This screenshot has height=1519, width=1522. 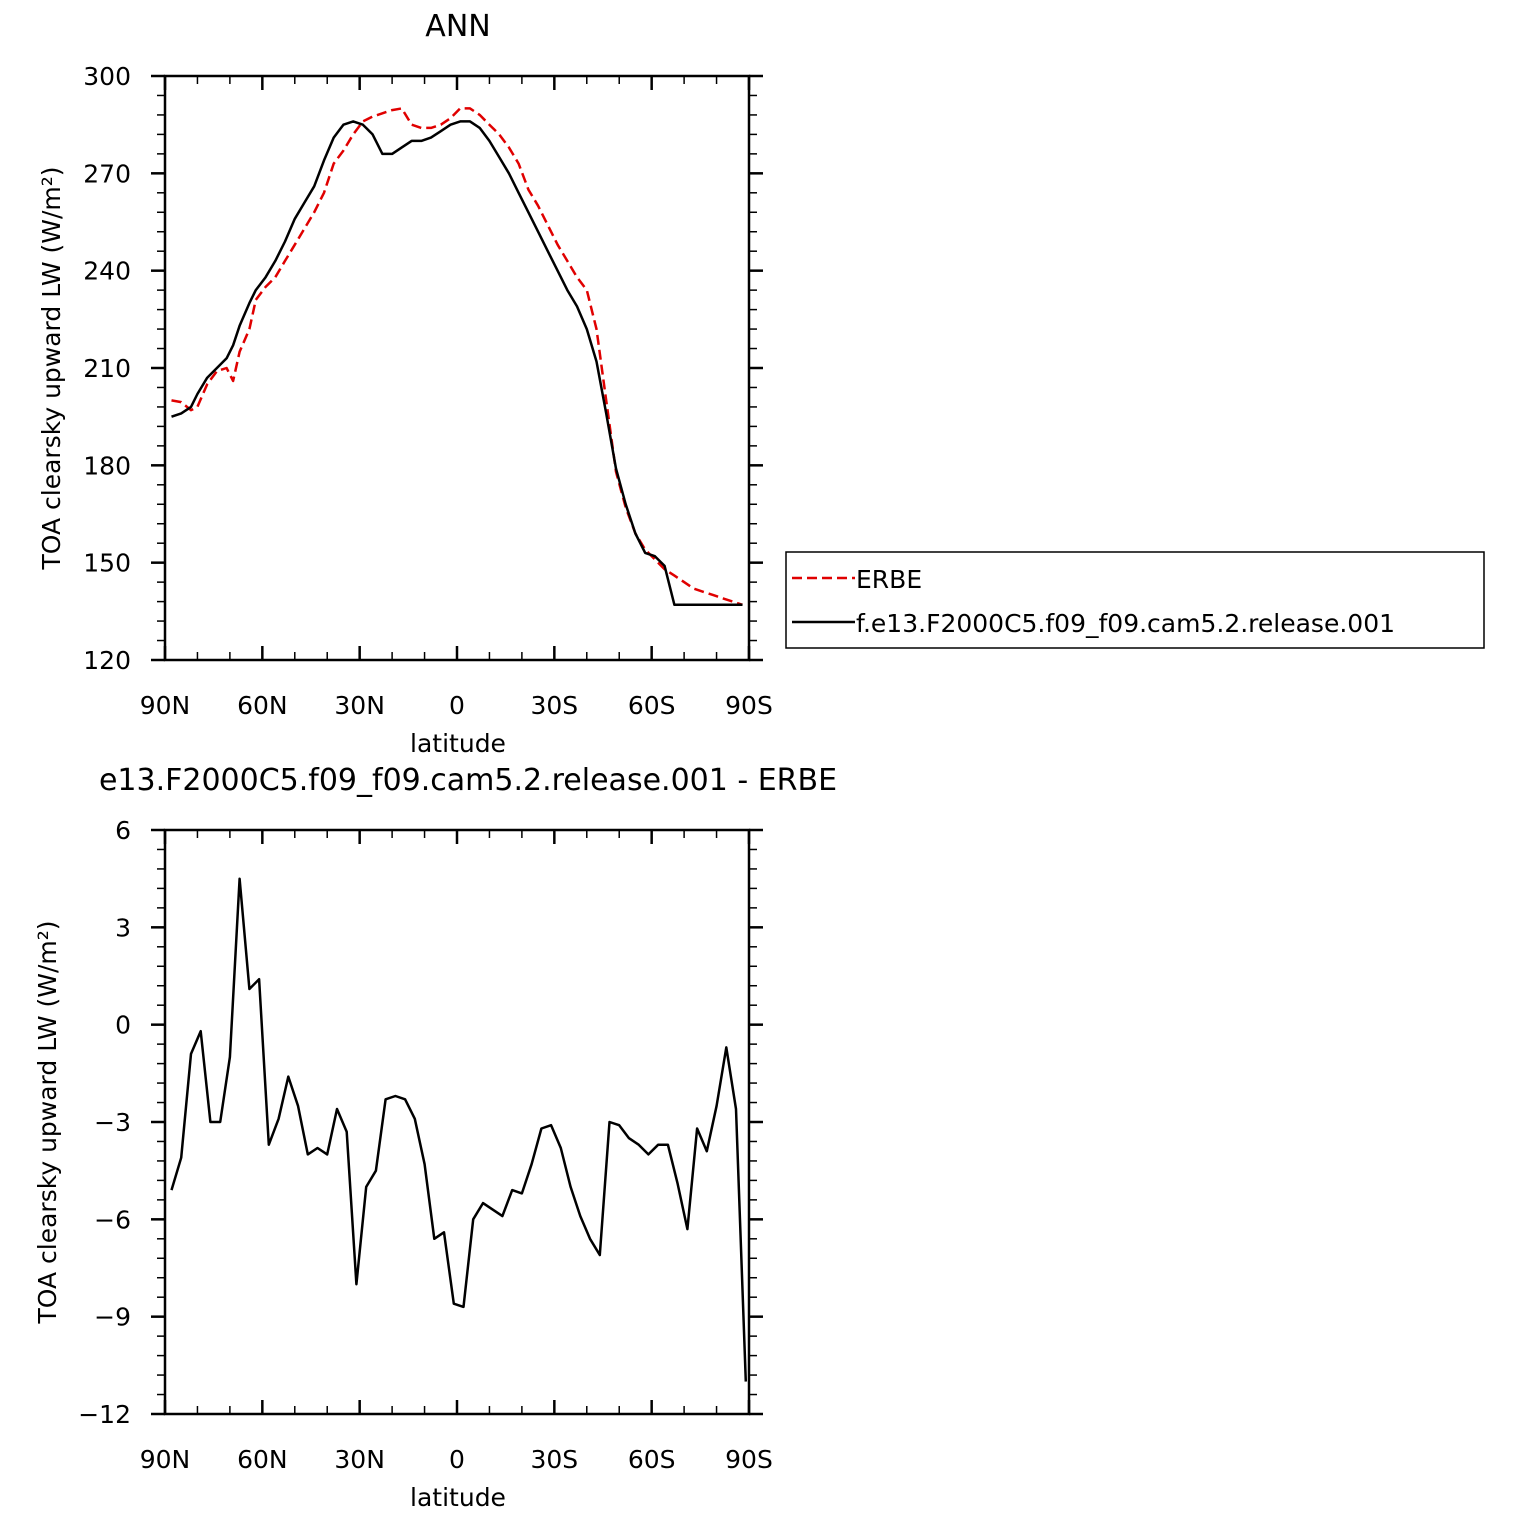 I want to click on top-x-tick-labels: 90N 60N 30N 0 30S 60S 90S, so click(x=456, y=705).